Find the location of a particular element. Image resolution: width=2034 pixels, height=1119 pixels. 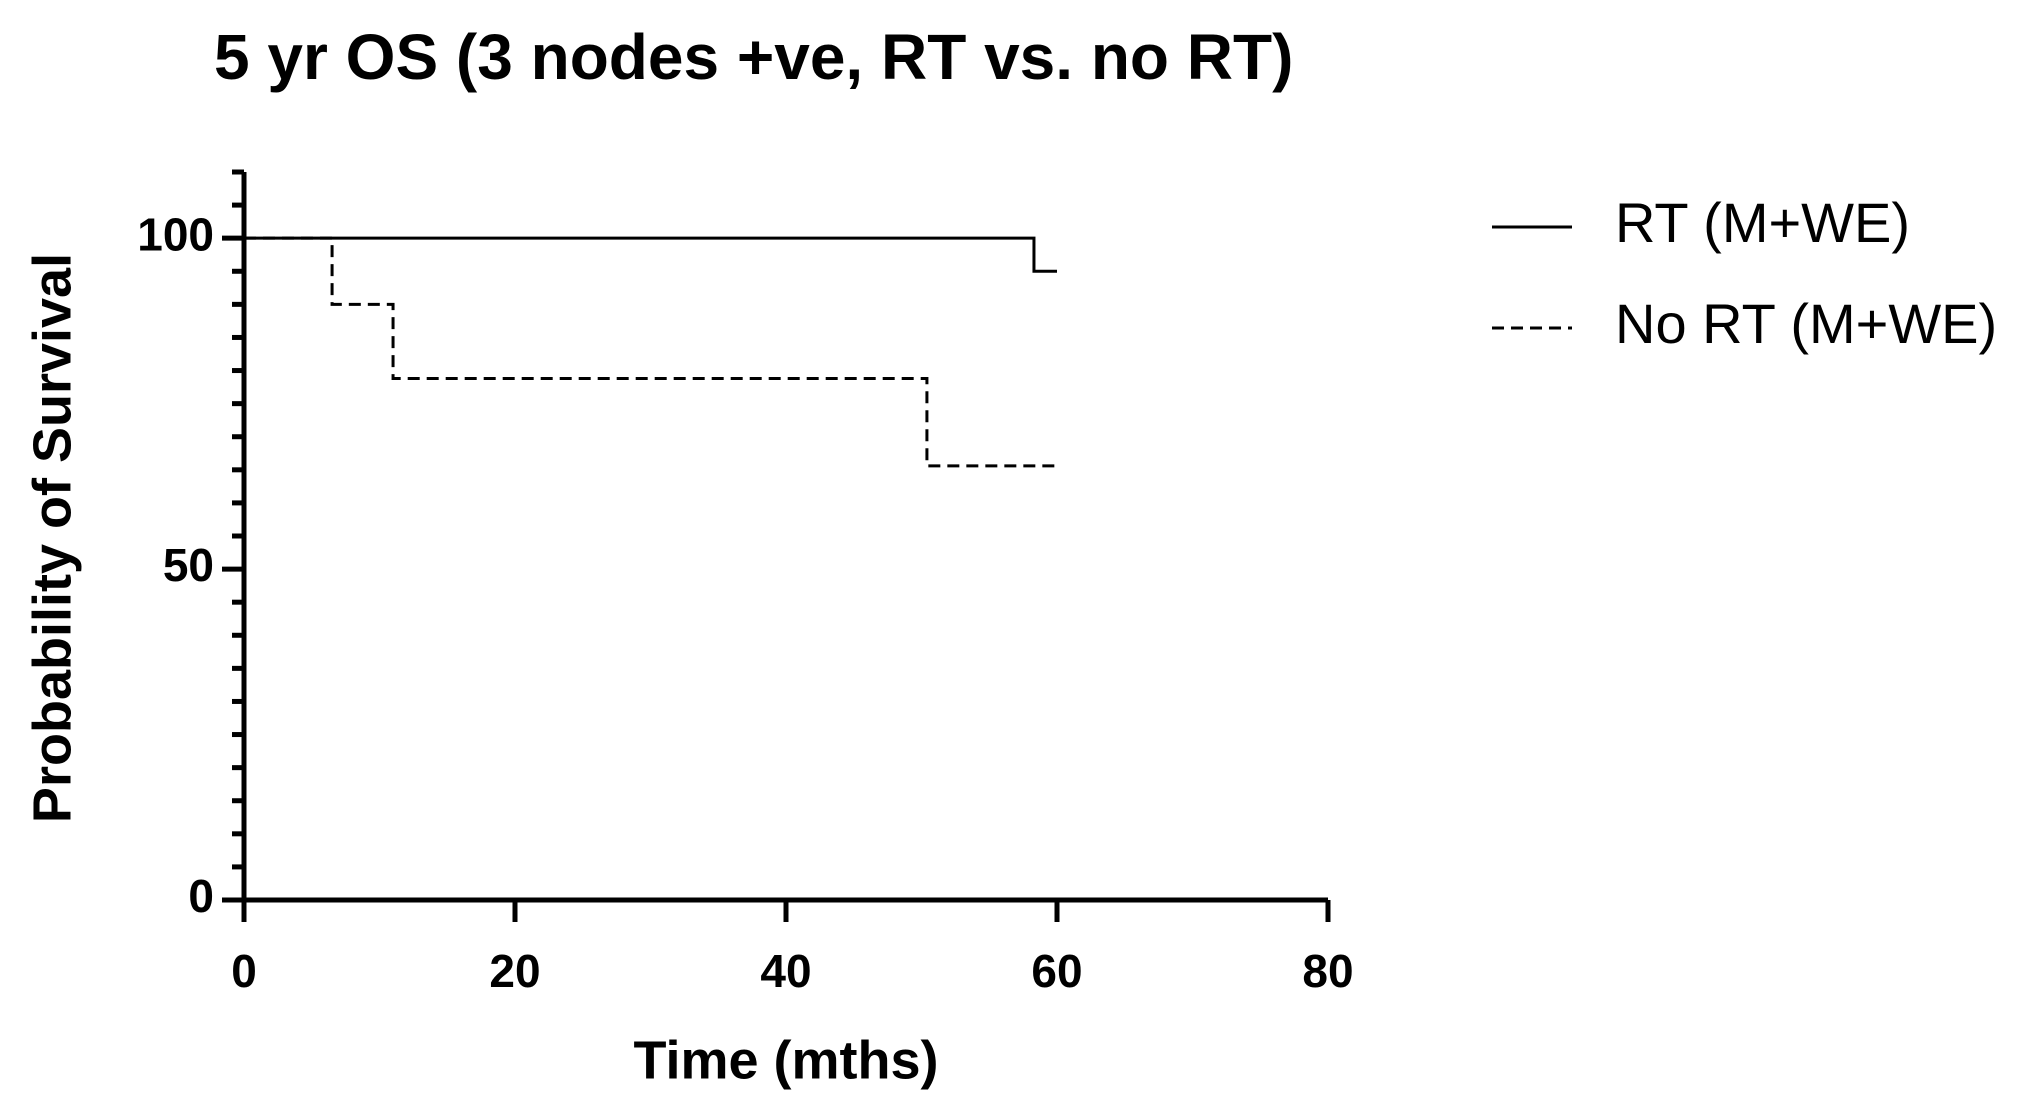

x-tick-label: 80 is located at coordinates (1327, 971).